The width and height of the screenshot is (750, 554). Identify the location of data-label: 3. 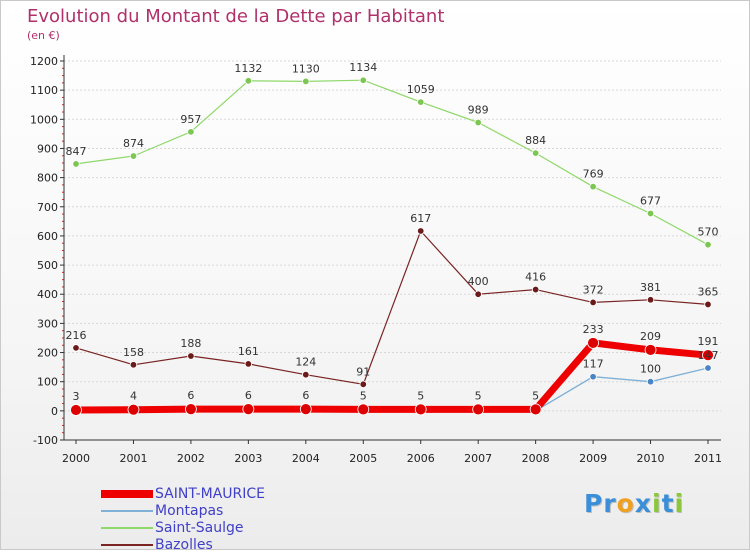
(76, 396).